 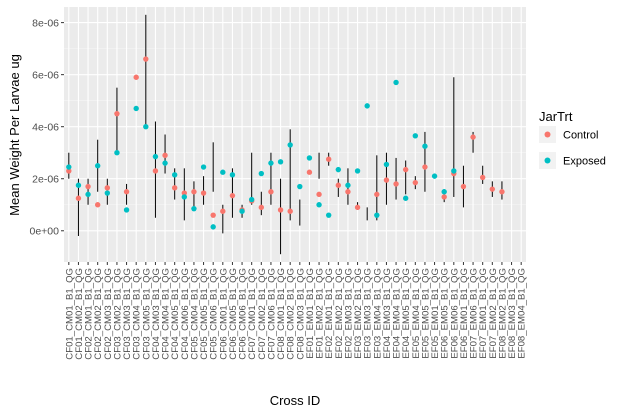 I want to click on legend: JarTrt Control Exposed, so click(x=572, y=139).